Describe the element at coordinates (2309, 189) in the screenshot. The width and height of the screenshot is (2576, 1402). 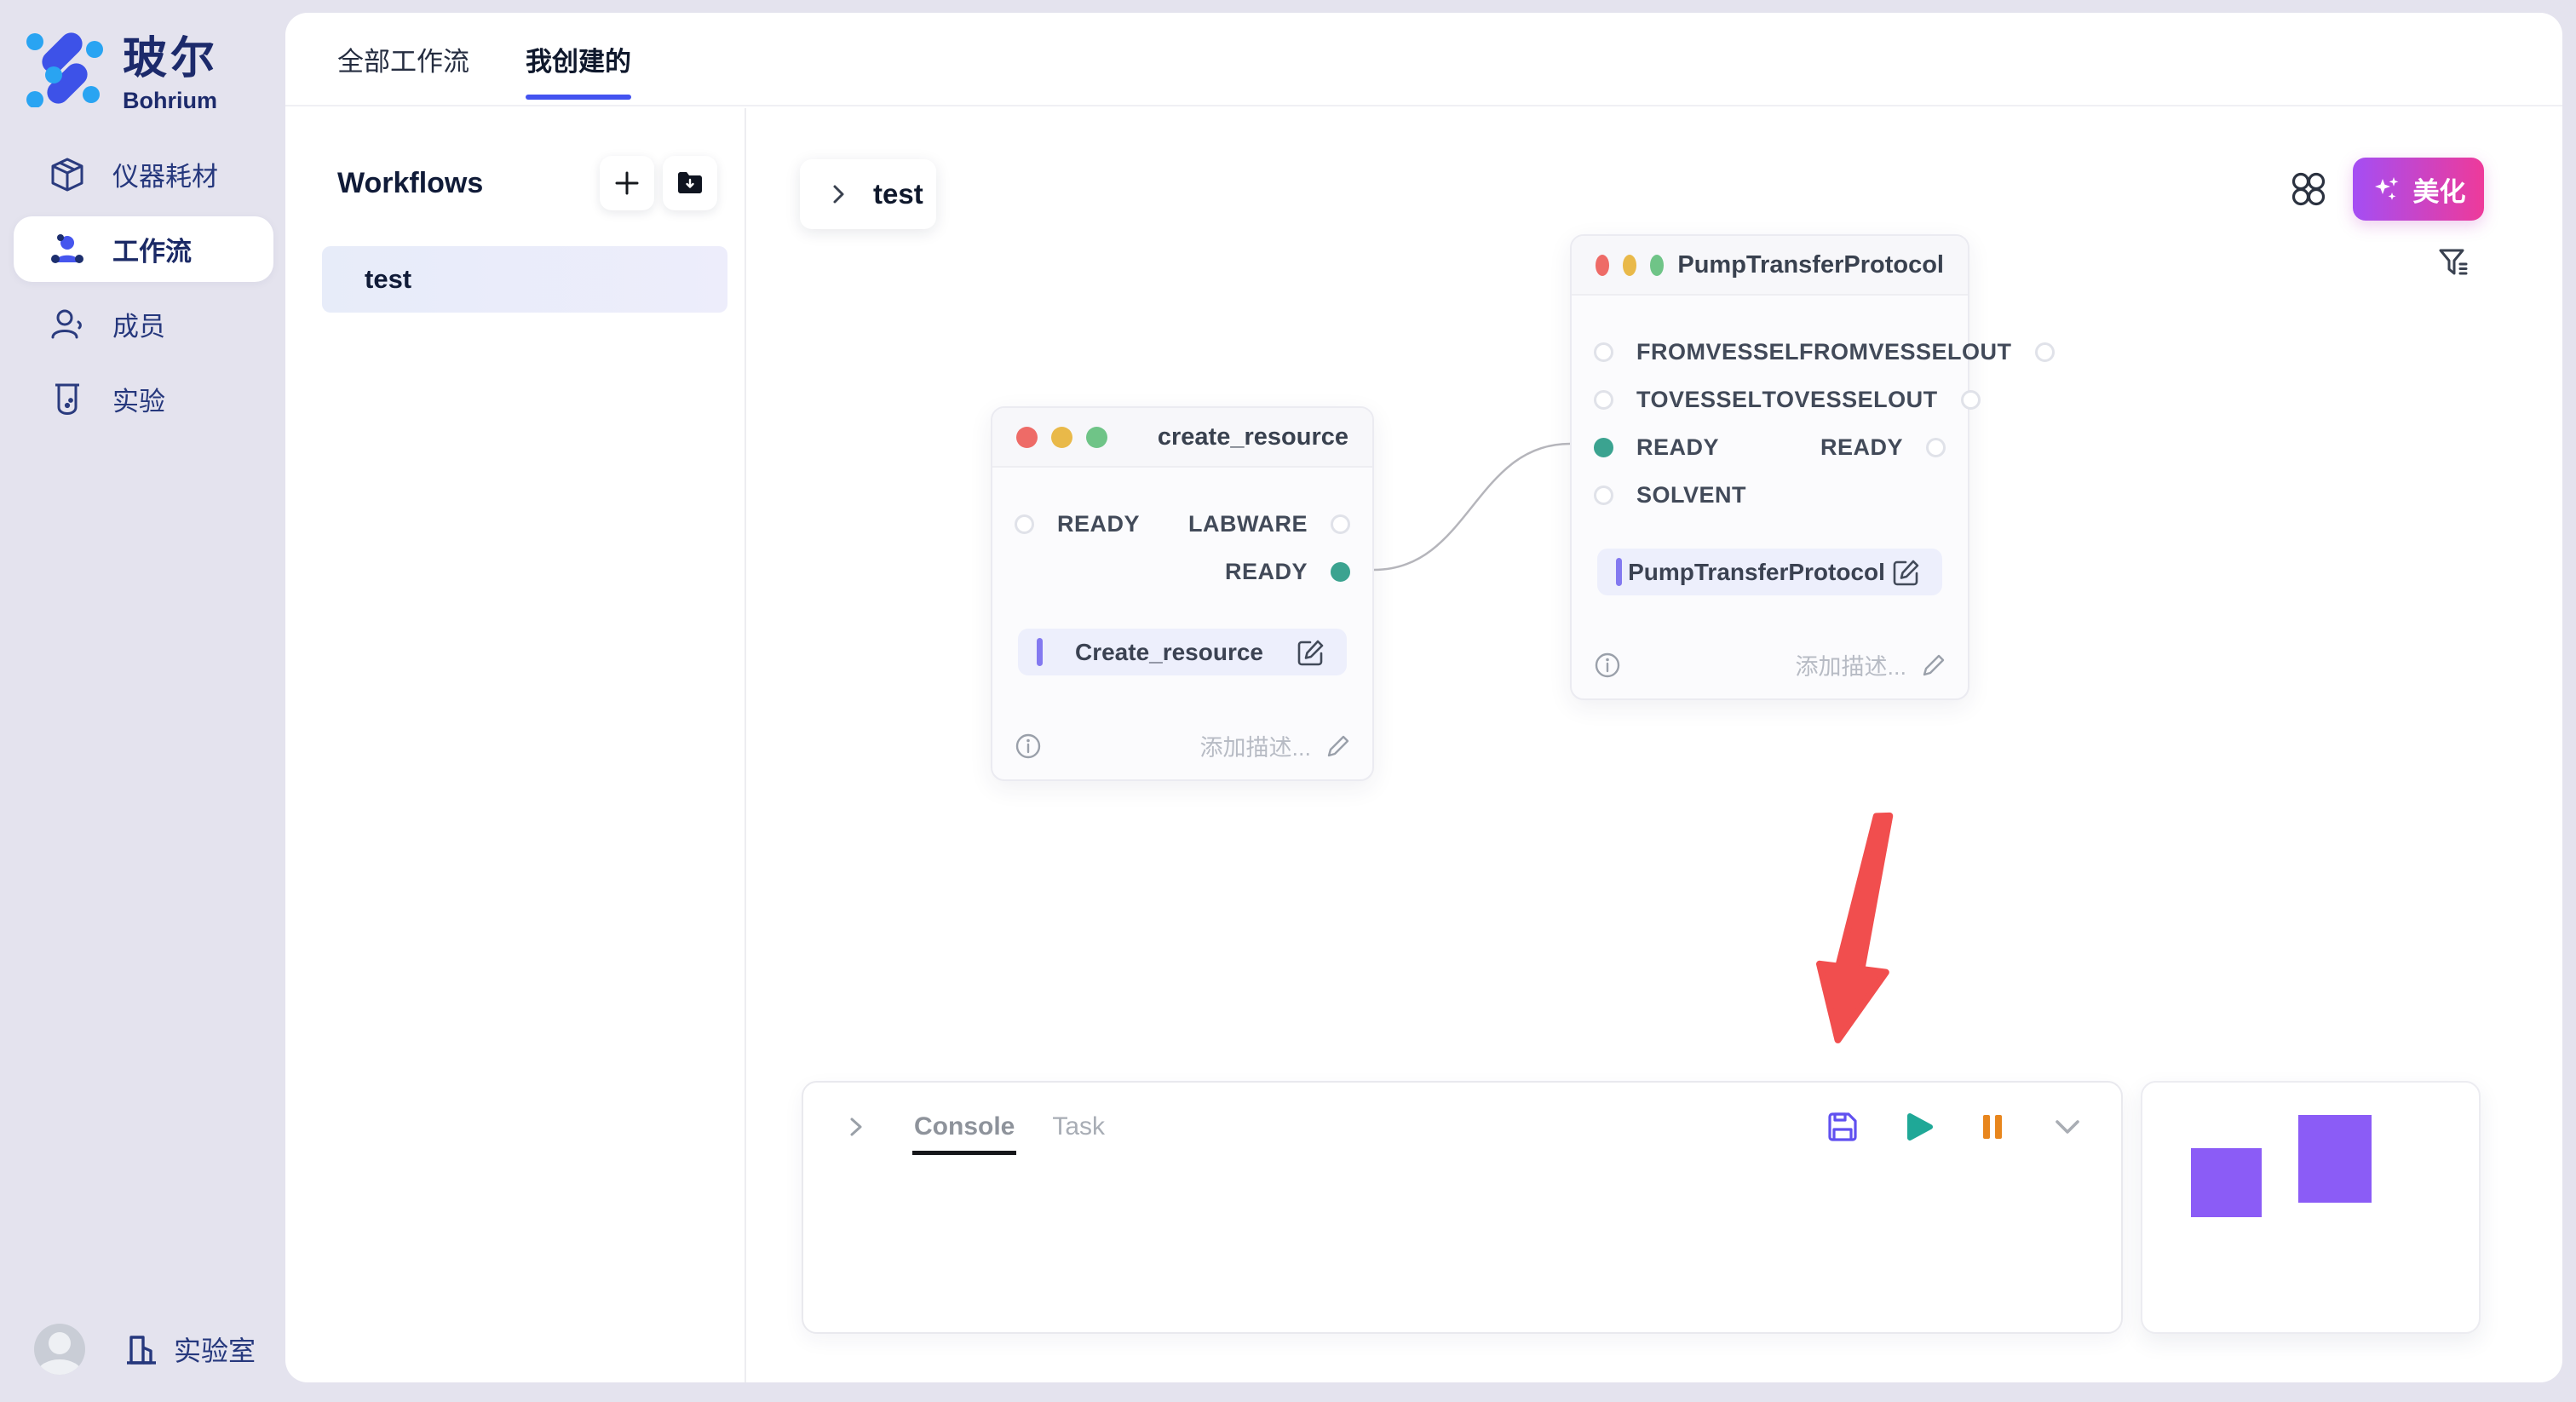
I see `layout-grid-icon` at that location.